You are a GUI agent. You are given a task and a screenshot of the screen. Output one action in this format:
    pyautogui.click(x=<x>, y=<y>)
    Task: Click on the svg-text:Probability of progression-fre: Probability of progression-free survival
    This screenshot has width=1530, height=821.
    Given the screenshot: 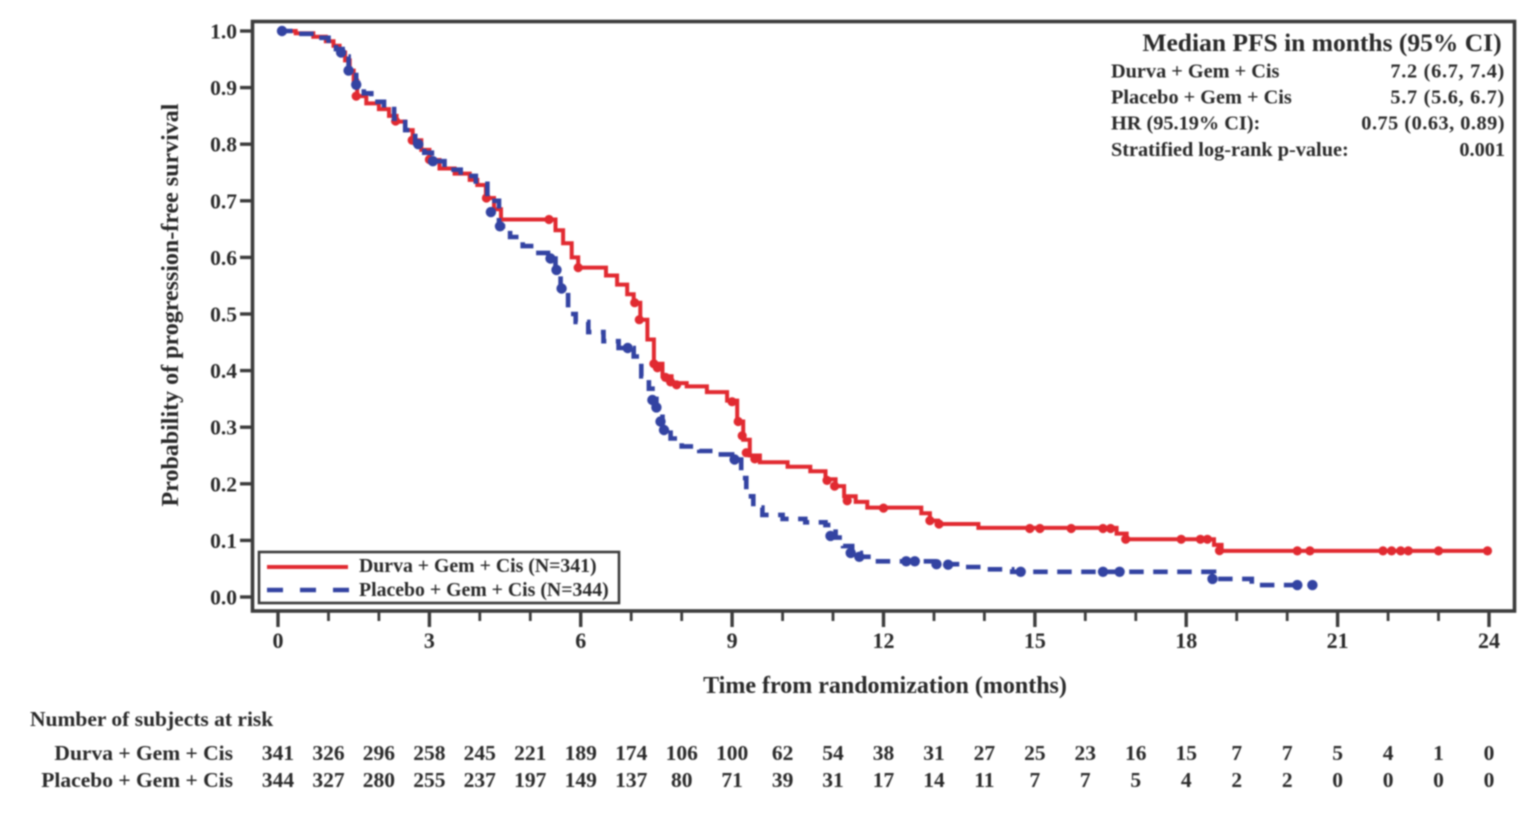 What is the action you would take?
    pyautogui.click(x=171, y=304)
    